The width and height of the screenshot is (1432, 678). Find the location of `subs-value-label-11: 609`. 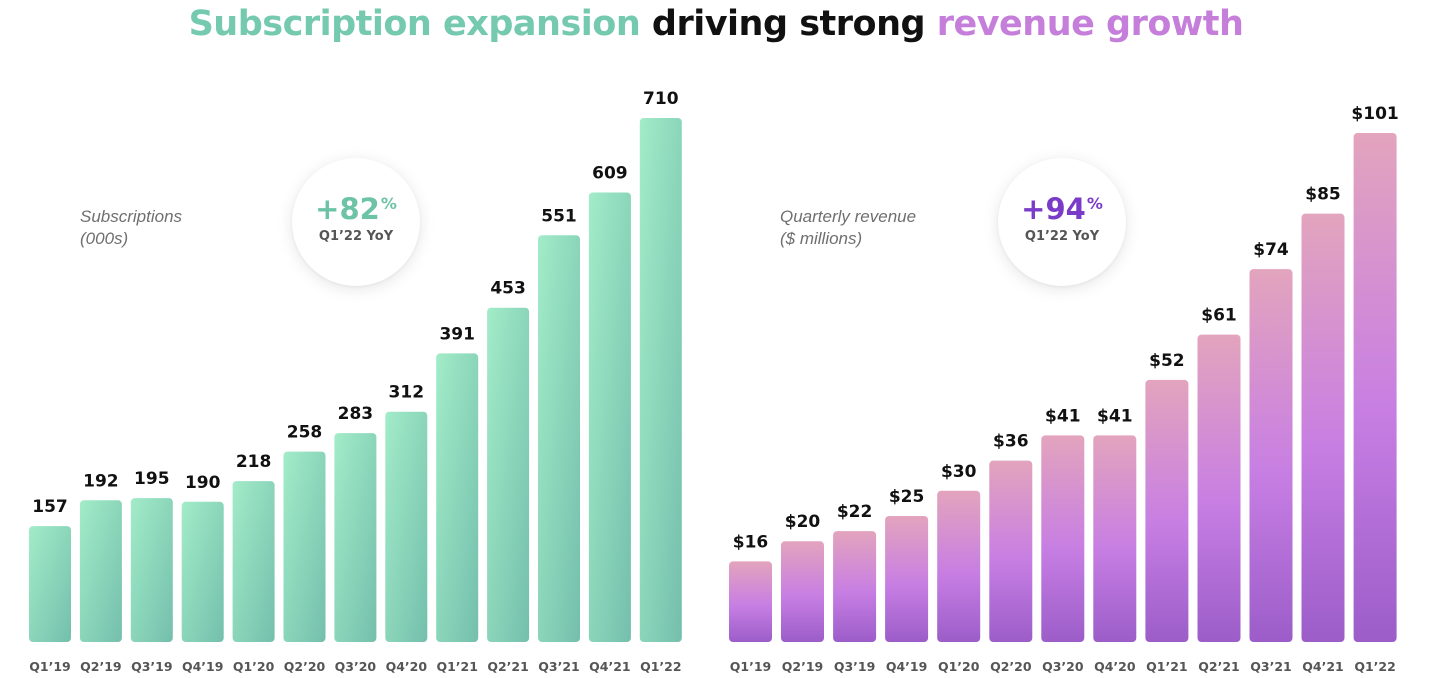

subs-value-label-11: 609 is located at coordinates (610, 174).